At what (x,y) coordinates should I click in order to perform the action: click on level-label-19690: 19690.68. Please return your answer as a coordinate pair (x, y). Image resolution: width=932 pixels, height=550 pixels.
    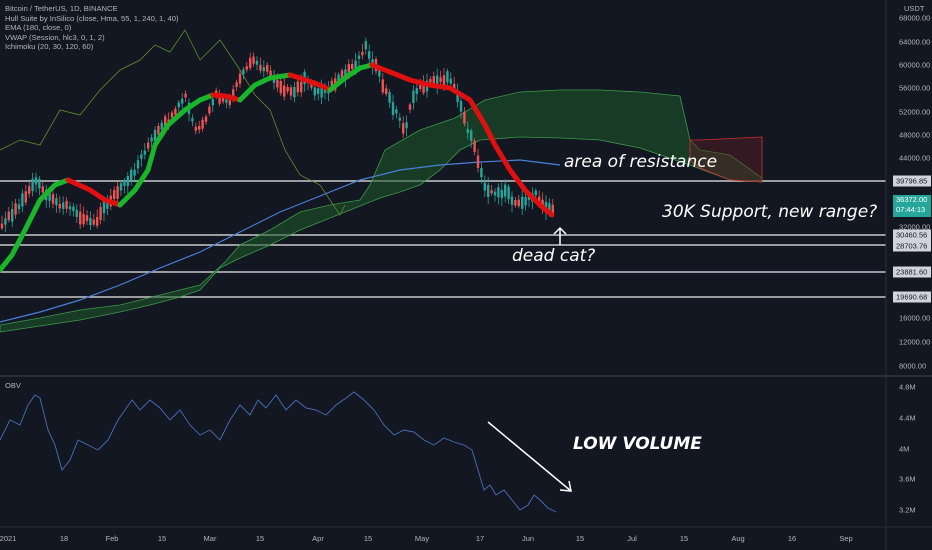
    Looking at the image, I should click on (912, 297).